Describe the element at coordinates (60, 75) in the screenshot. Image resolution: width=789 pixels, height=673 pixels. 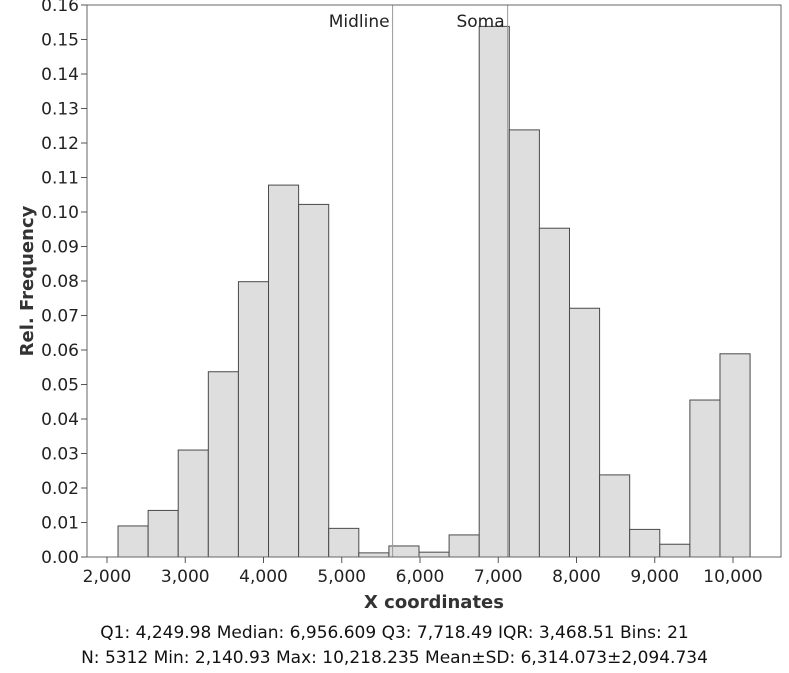
I see `y-tick-label: 0.14` at that location.